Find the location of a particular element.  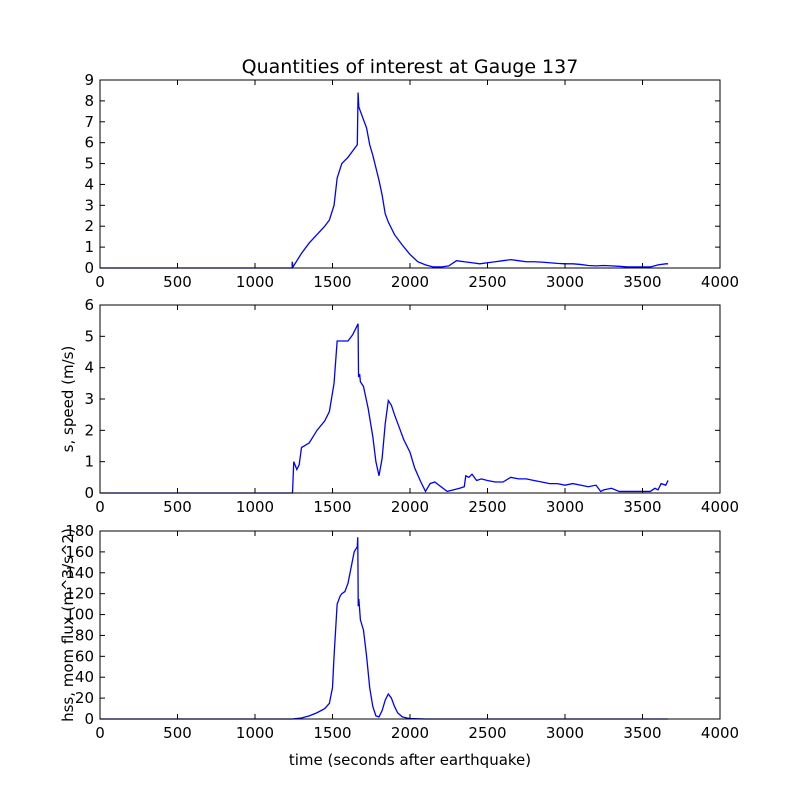

y-tick-label: 140 is located at coordinates (79, 573).